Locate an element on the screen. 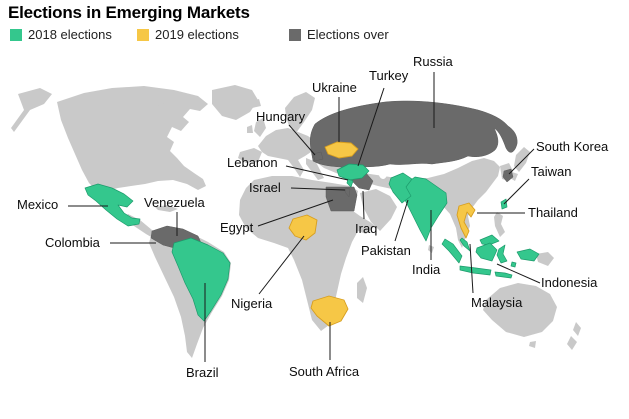 The image size is (629, 419). country-label-hungary: Hungary is located at coordinates (281, 116).